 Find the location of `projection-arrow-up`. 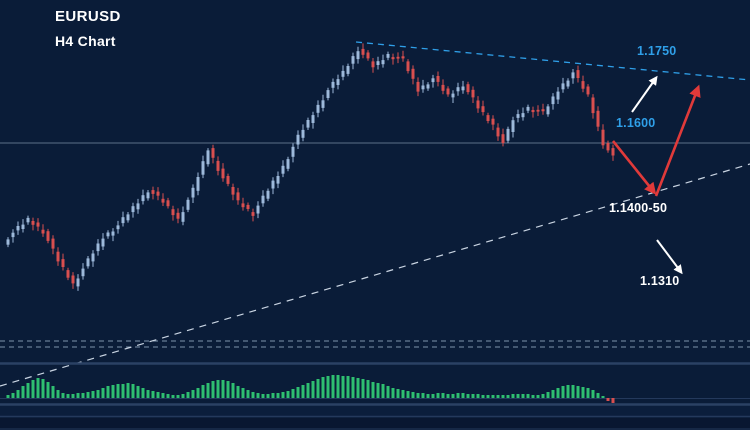

projection-arrow-up is located at coordinates (677, 140).